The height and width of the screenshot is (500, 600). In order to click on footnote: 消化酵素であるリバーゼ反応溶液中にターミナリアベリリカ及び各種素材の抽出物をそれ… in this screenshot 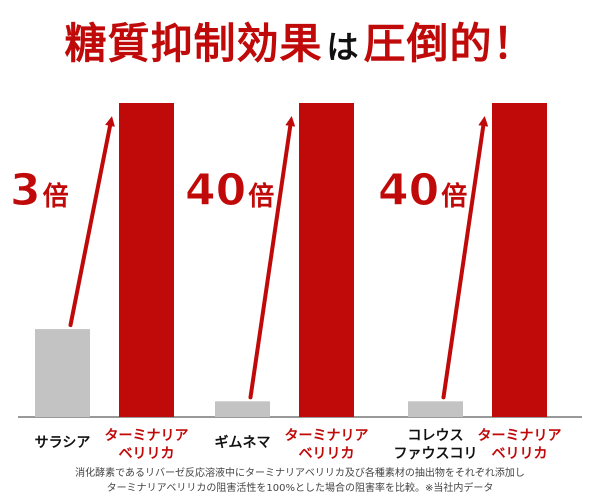, I will do `click(300, 481)`.